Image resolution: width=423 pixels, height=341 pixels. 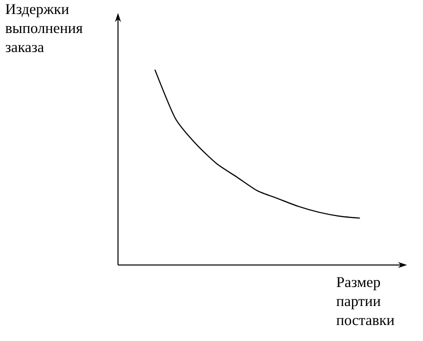 What do you see at coordinates (365, 301) in the screenshot?
I see `x-axis-title: Размер партии поставки` at bounding box center [365, 301].